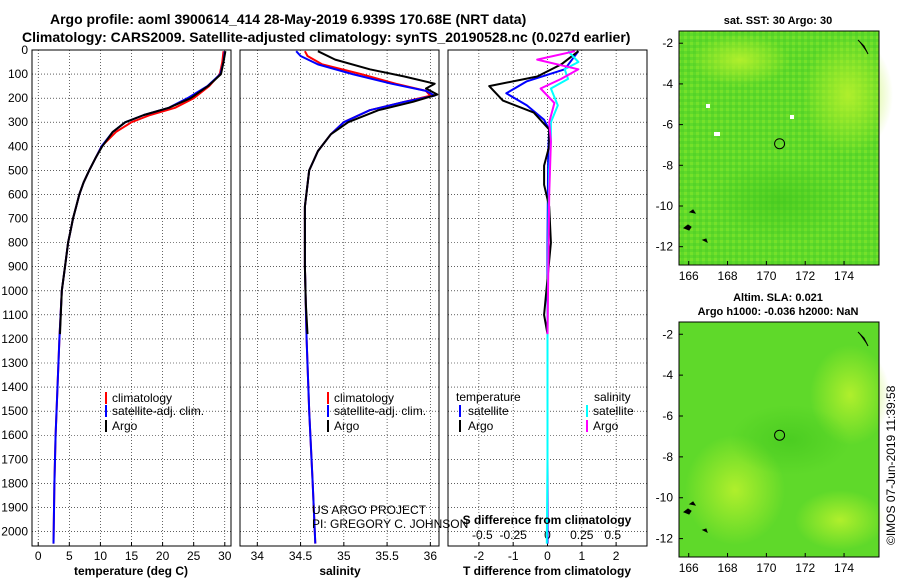  Describe the element at coordinates (582, 535) in the screenshot. I see `s-tick-label: 0.25` at that location.